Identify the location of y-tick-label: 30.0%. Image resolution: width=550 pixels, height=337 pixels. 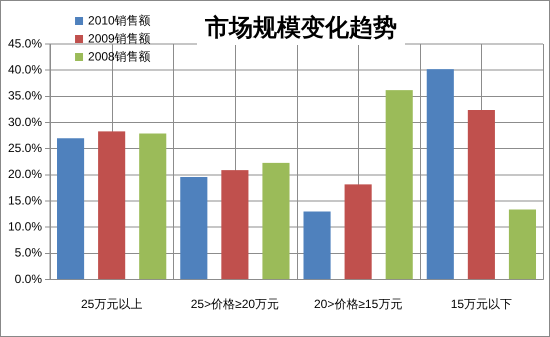
(25, 121).